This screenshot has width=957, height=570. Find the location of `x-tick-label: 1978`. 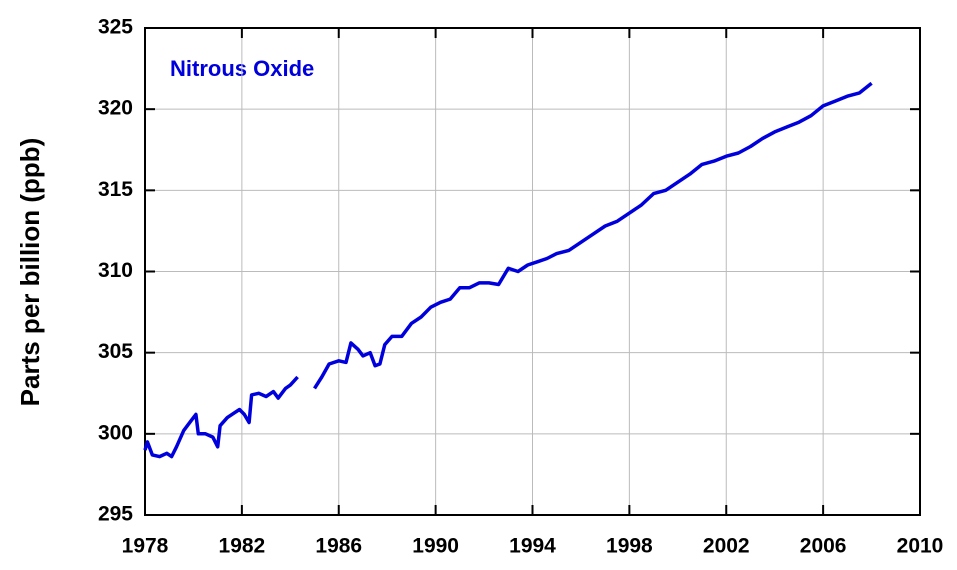

x-tick-label: 1978 is located at coordinates (145, 546).